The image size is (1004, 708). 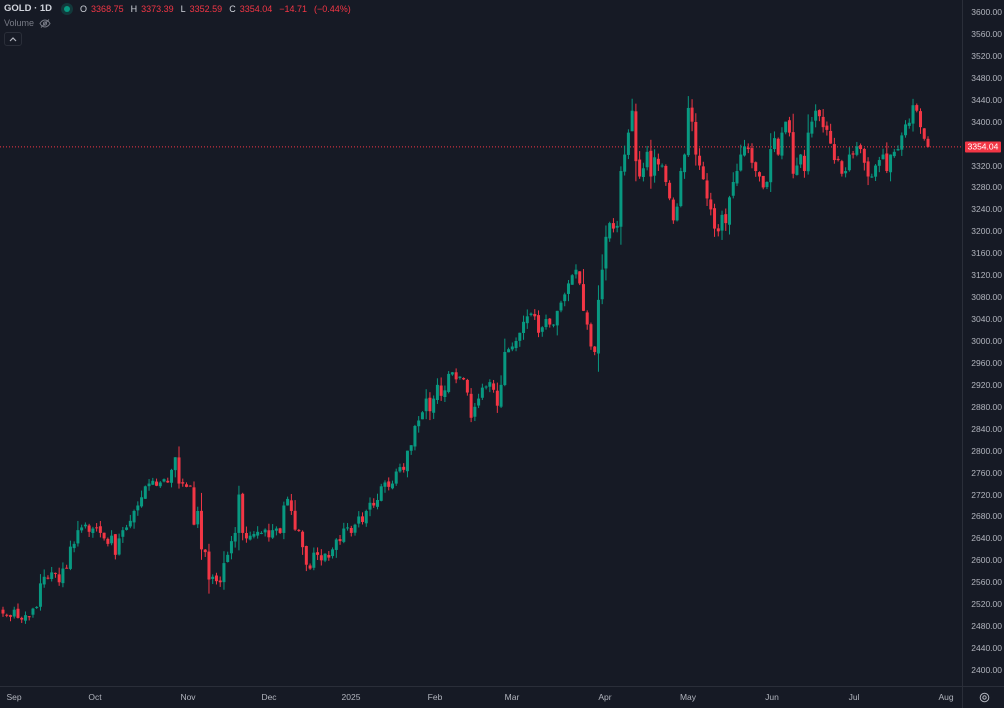 I want to click on symbol-title: GOLD · 1D, so click(x=28, y=8).